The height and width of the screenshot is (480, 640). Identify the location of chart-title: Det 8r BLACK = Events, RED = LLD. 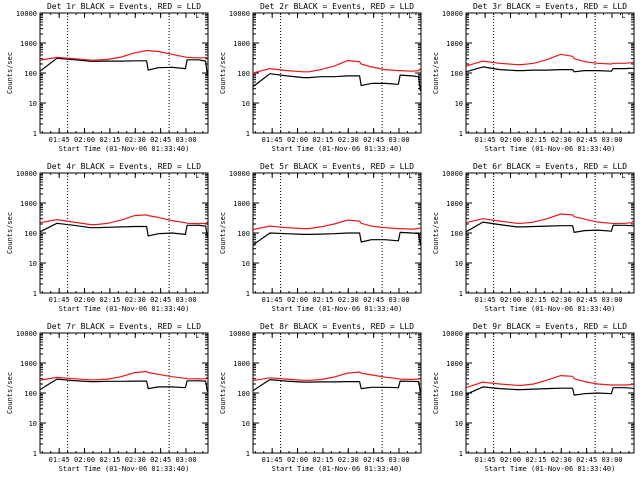
(337, 326).